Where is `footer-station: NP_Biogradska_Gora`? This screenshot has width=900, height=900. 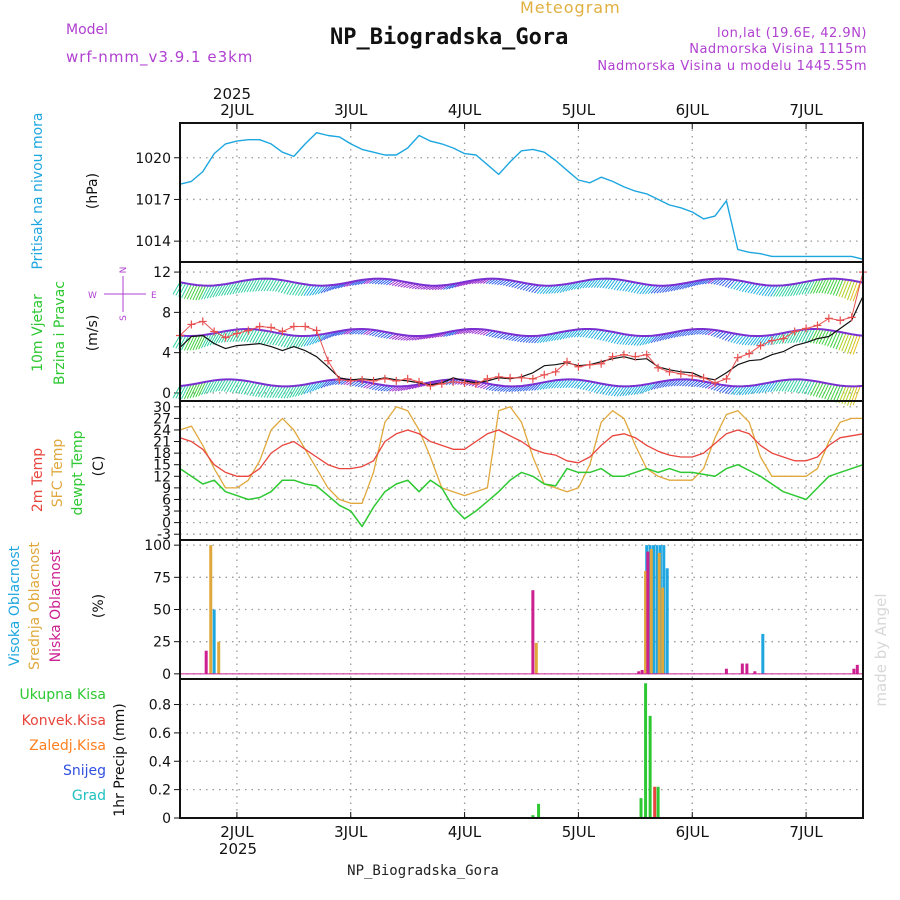 footer-station: NP_Biogradska_Gora is located at coordinates (423, 871).